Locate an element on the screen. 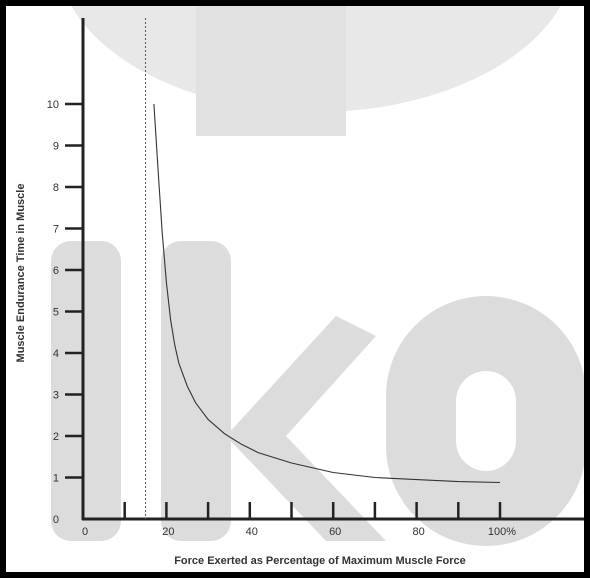 The height and width of the screenshot is (578, 590). y-tick-label-0: 0 is located at coordinates (56, 520).